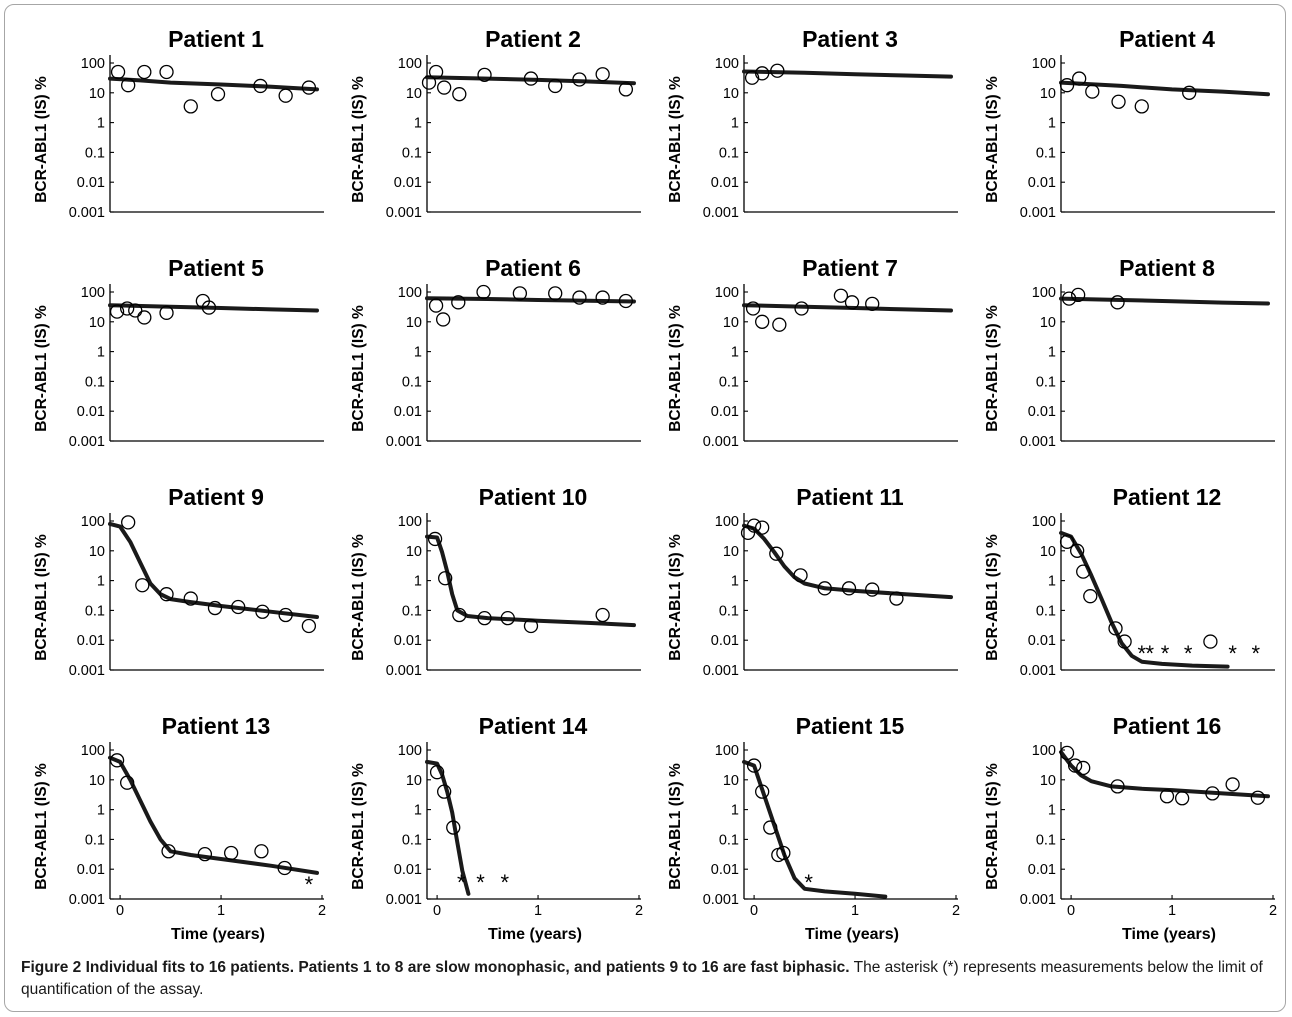 This screenshot has width=1292, height=1017. I want to click on panel-title: Patient 11, so click(850, 497).